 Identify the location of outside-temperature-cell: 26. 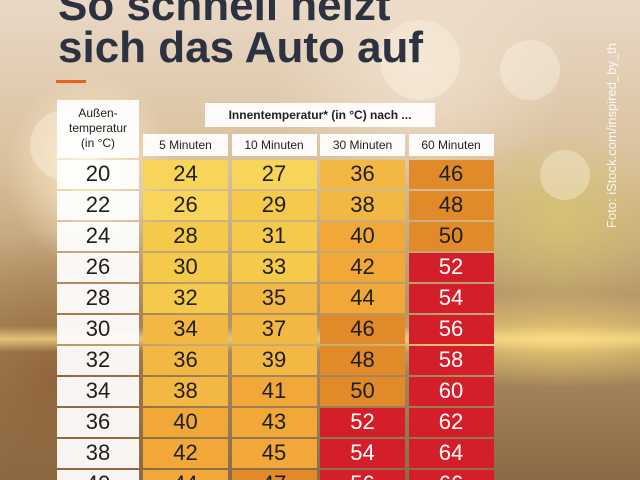
(98, 267).